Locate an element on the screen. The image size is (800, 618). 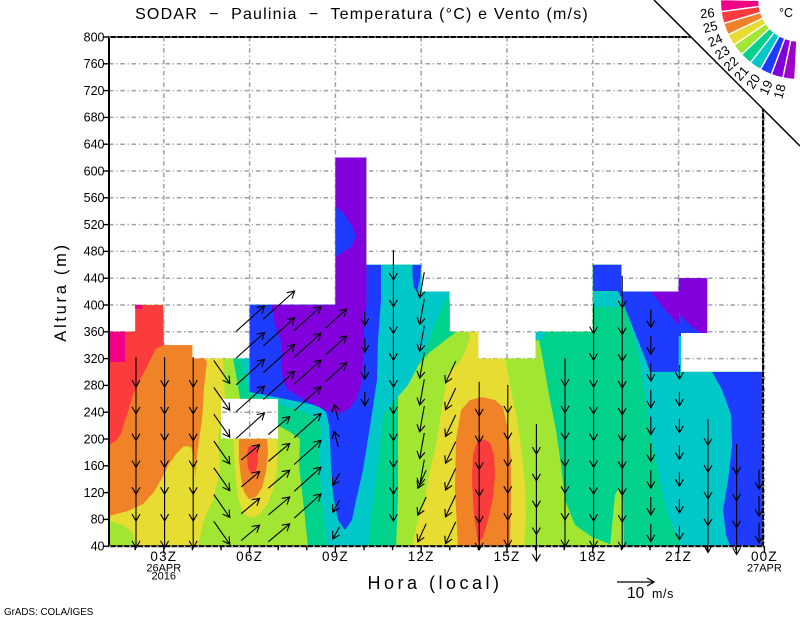
svg-text: 18Z is located at coordinates (592, 556).